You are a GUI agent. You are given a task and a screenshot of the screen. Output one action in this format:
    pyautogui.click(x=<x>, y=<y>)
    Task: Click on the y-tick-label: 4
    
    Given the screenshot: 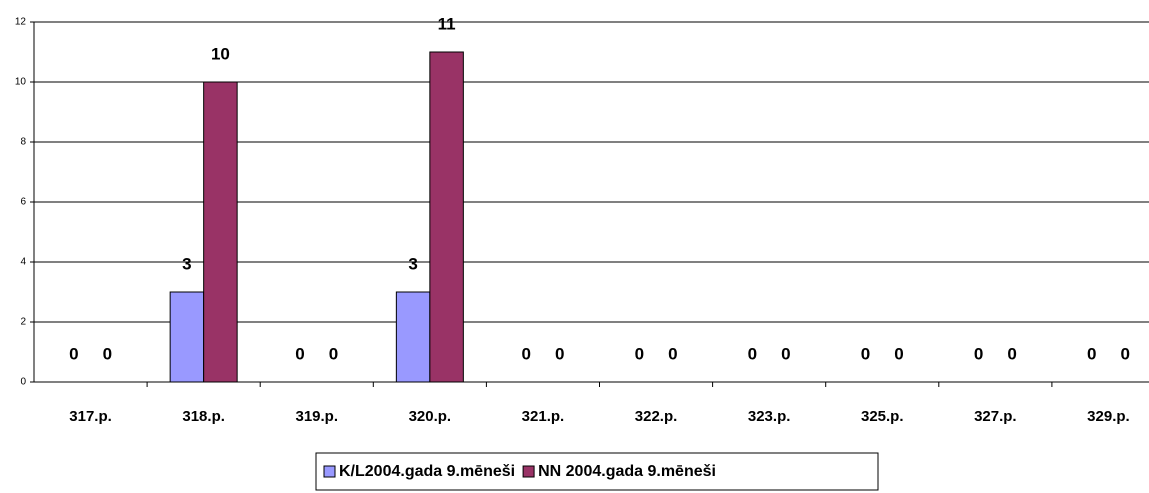 What is the action you would take?
    pyautogui.click(x=23, y=262)
    